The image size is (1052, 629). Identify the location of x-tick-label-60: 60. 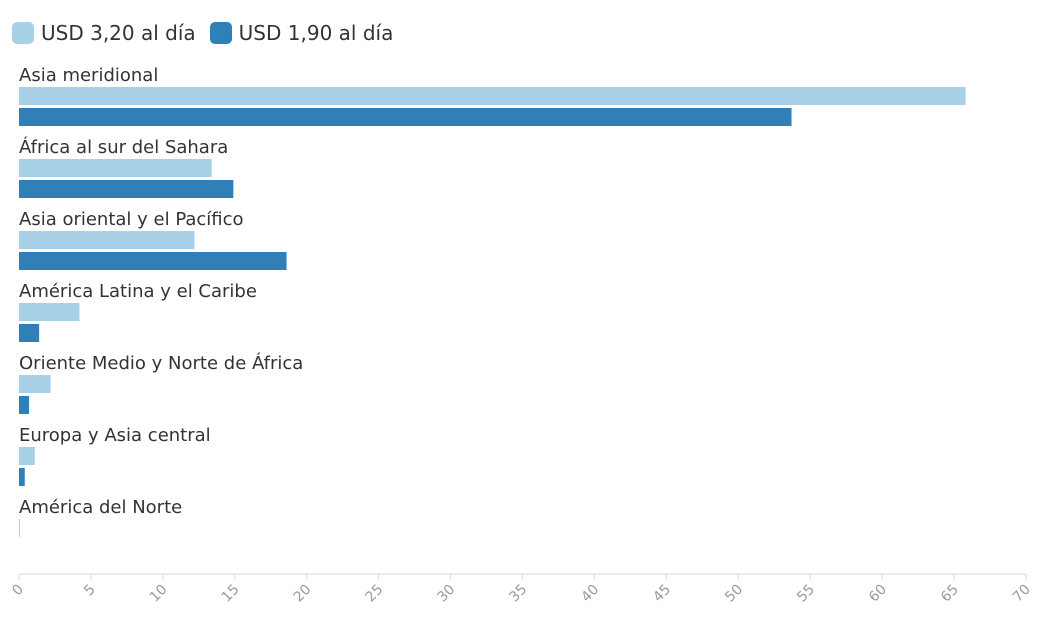
(878, 594).